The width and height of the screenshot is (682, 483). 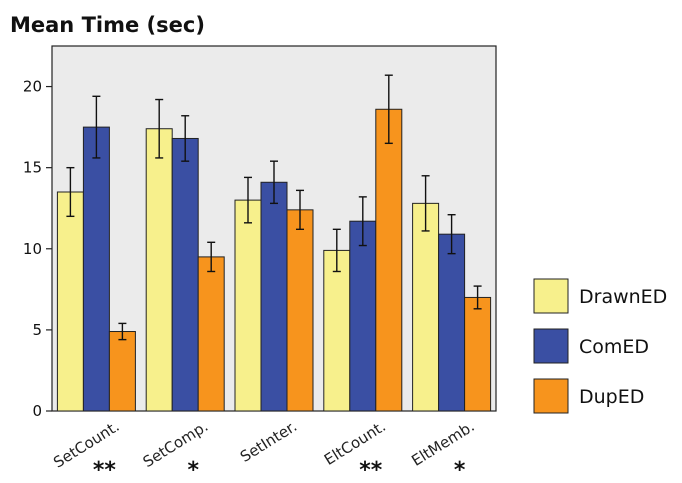 I want to click on y-tick-label: 5, so click(x=37, y=330).